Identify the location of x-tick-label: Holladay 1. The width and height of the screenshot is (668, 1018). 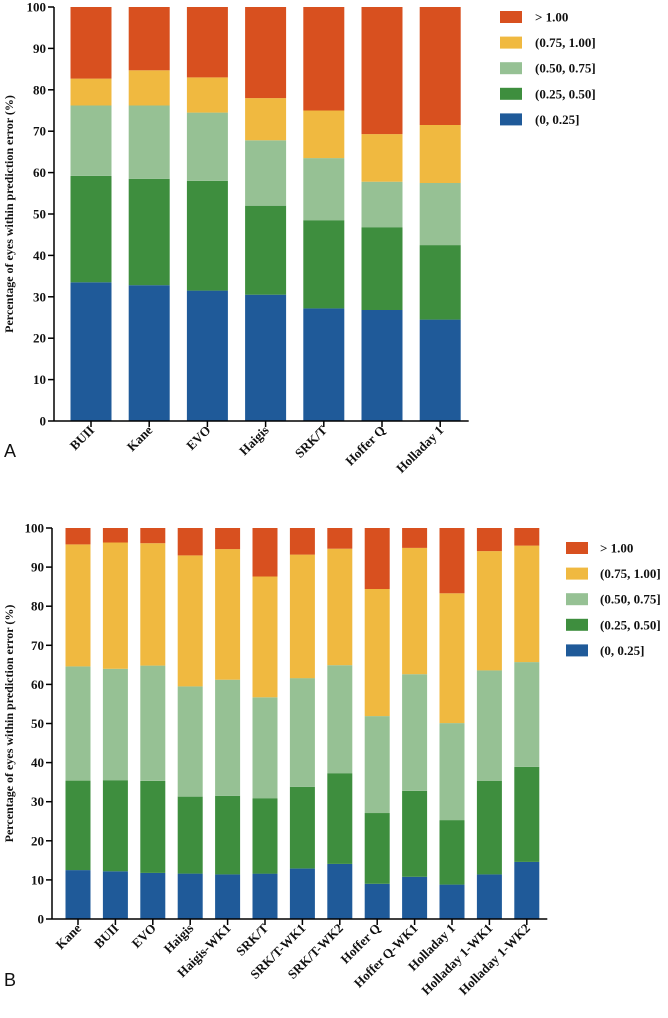
(419, 449).